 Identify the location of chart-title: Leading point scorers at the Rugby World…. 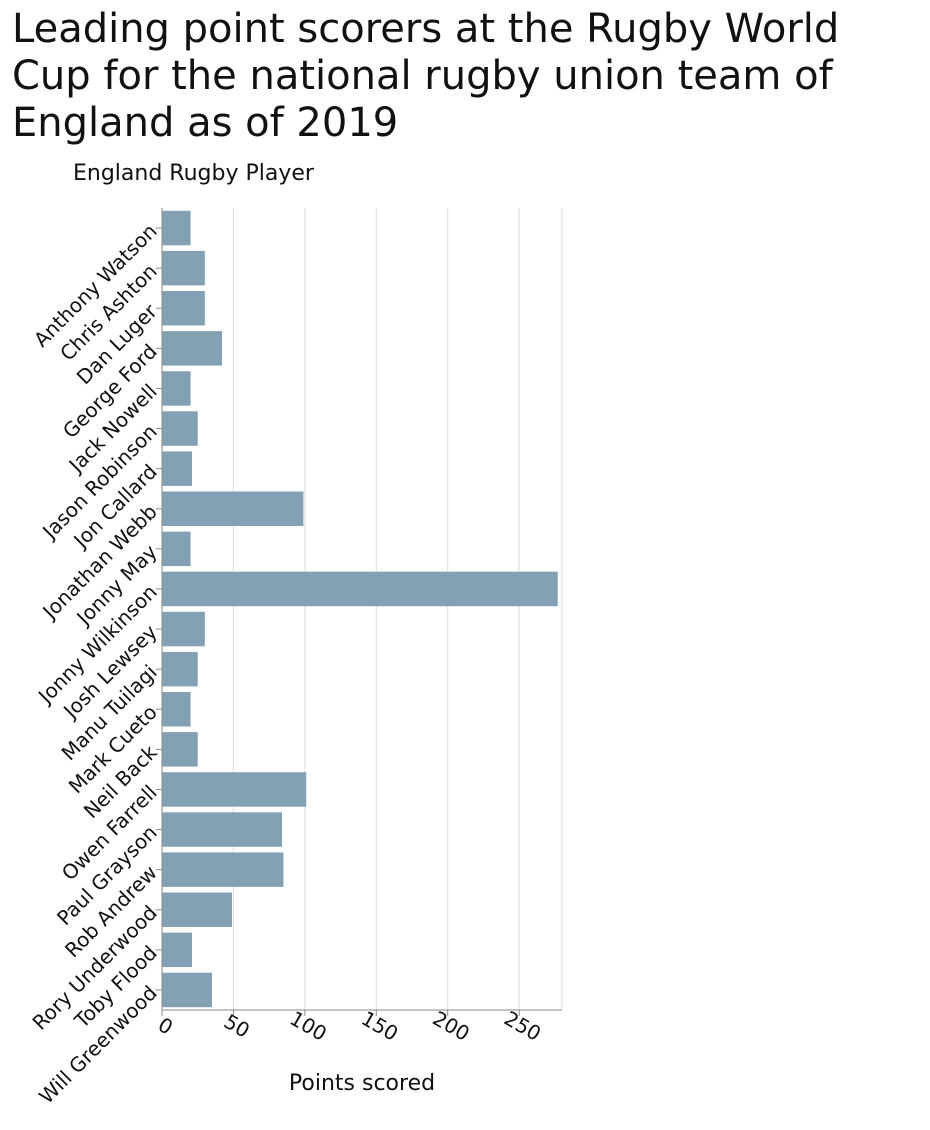
(426, 76).